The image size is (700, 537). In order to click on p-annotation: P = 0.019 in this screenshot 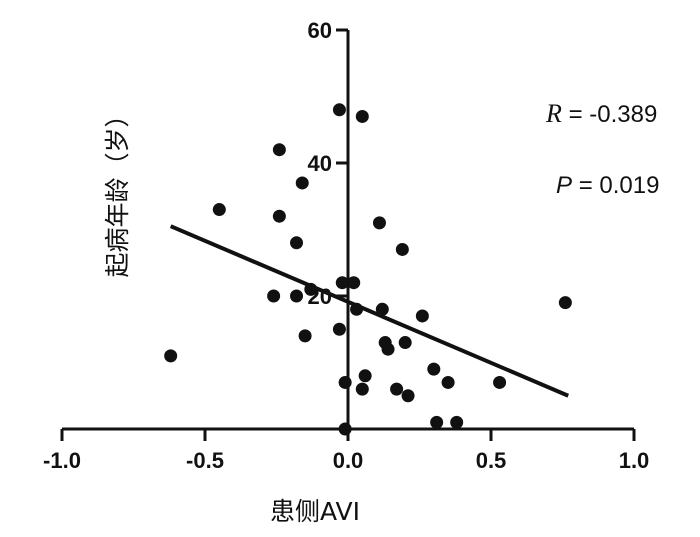, I will do `click(607, 185)`.